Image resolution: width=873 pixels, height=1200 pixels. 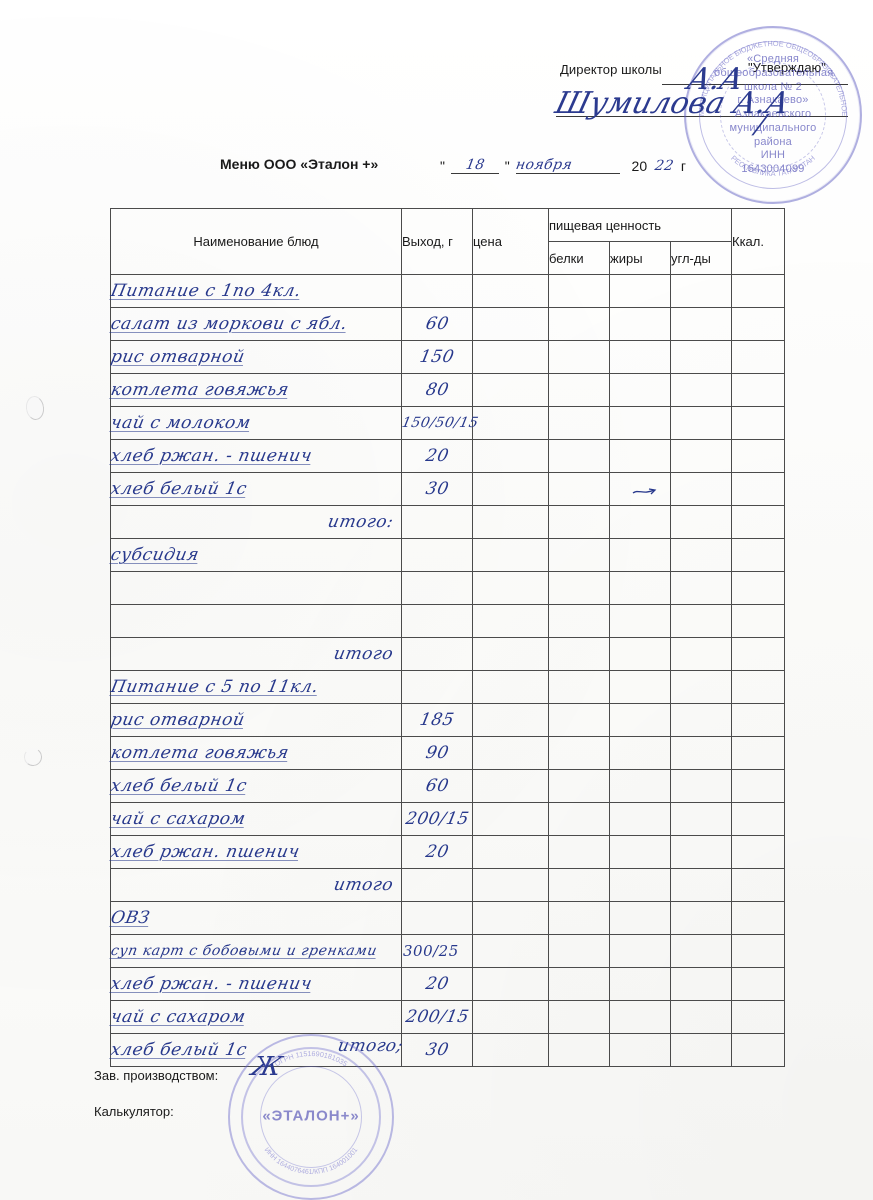 I want to click on output-value-handwriting: 185, so click(x=437, y=720).